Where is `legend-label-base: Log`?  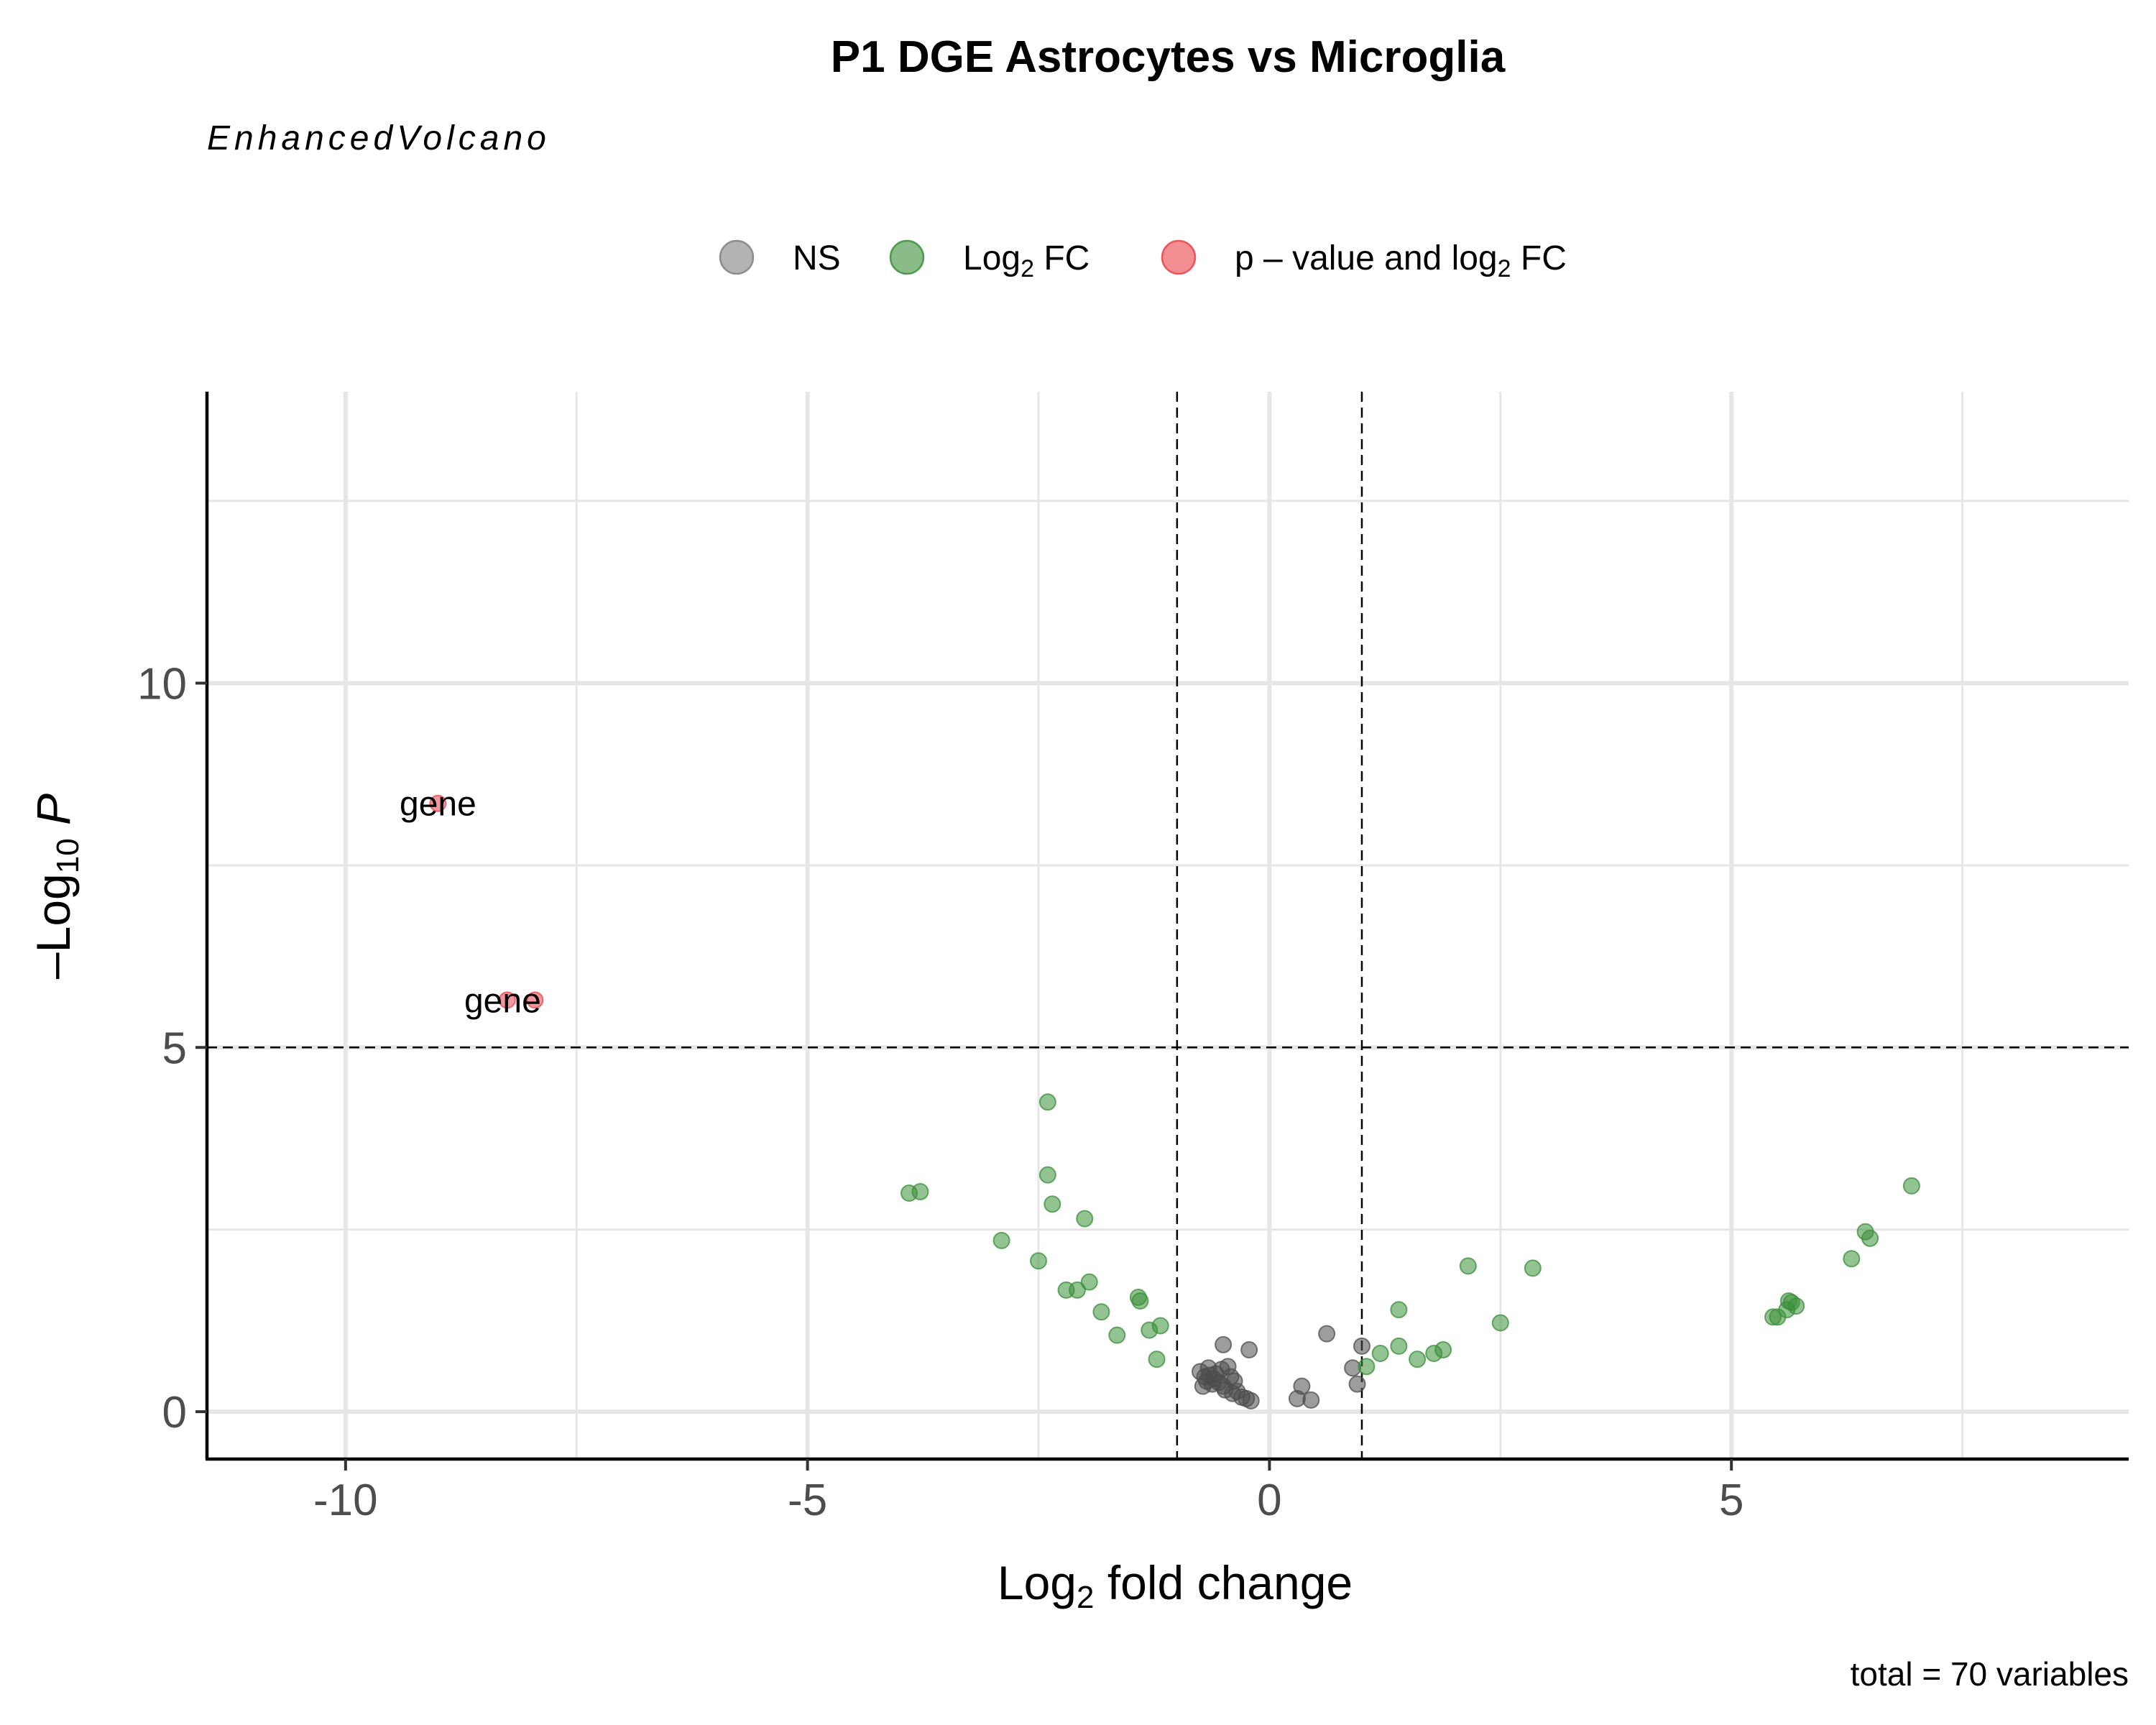 legend-label-base: Log is located at coordinates (992, 258).